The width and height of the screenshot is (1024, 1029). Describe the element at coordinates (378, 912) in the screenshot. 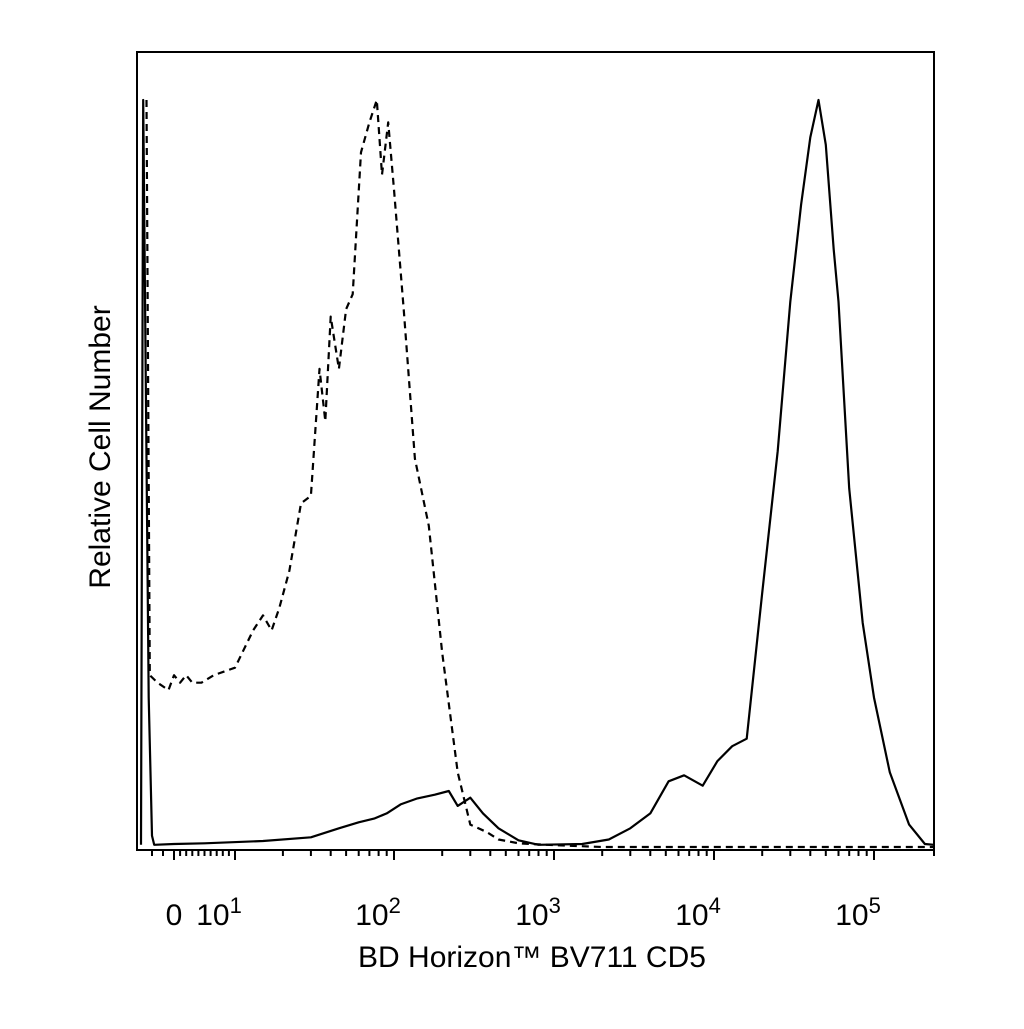

I see `x-tick-label: 10²` at that location.